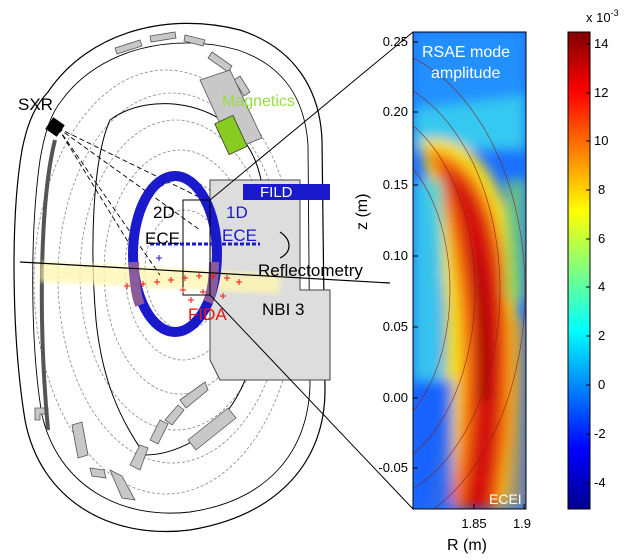 This screenshot has width=642, height=560. I want to click on heatmap-y-axis: 0.25 0.20 0.15 0.10 0.05 0.00 -0.05, so click(393, 254).